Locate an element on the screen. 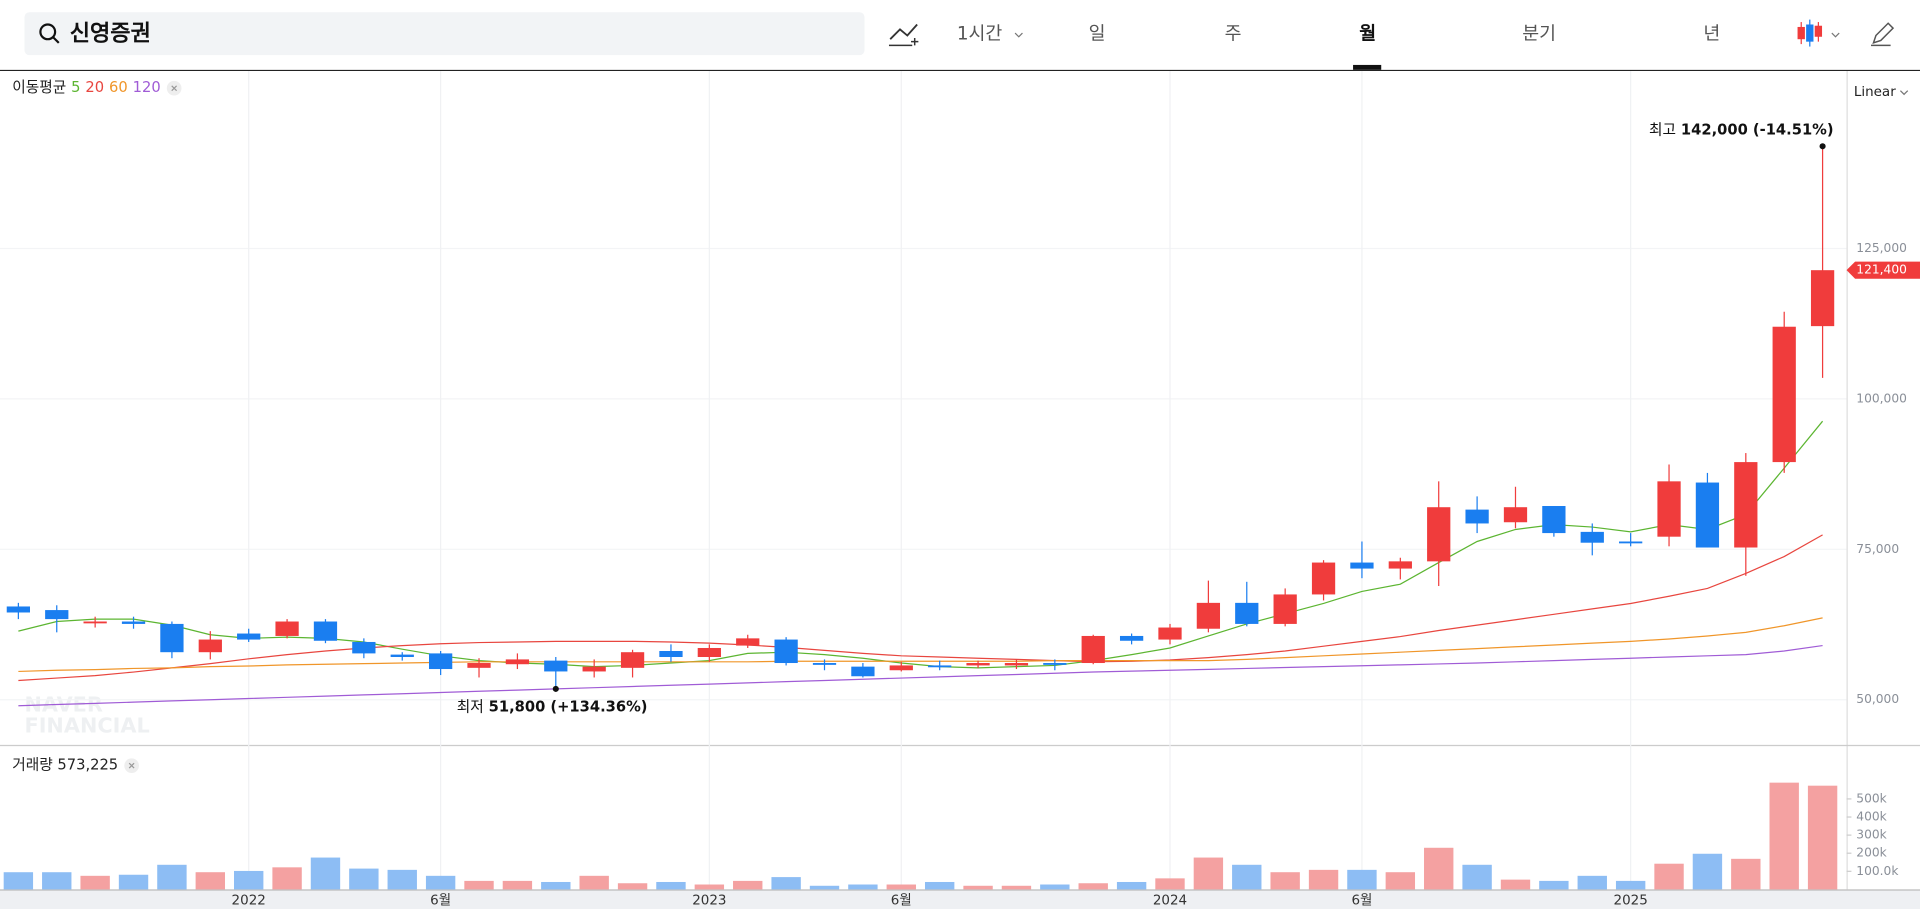 The height and width of the screenshot is (909, 1920). indicator-icon is located at coordinates (903, 31).